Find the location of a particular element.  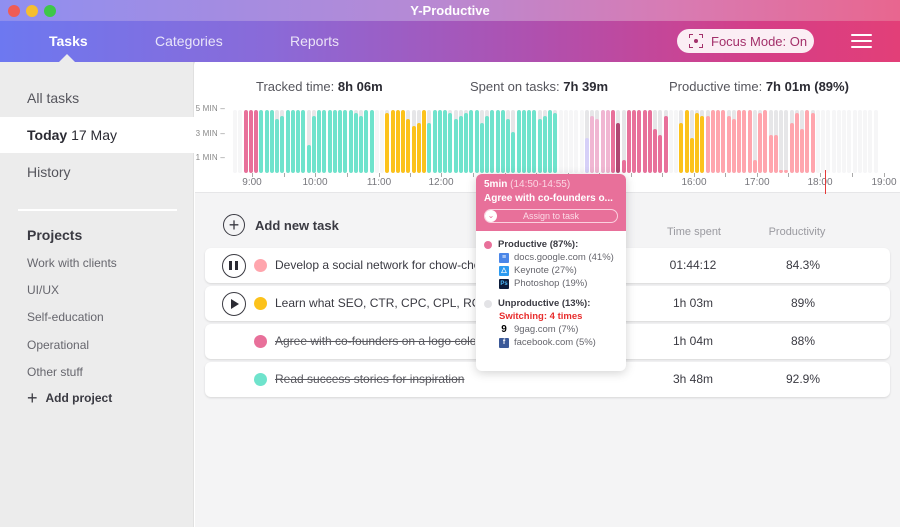

assign-to-task-button: ⌄ Assign to task is located at coordinates (551, 216).